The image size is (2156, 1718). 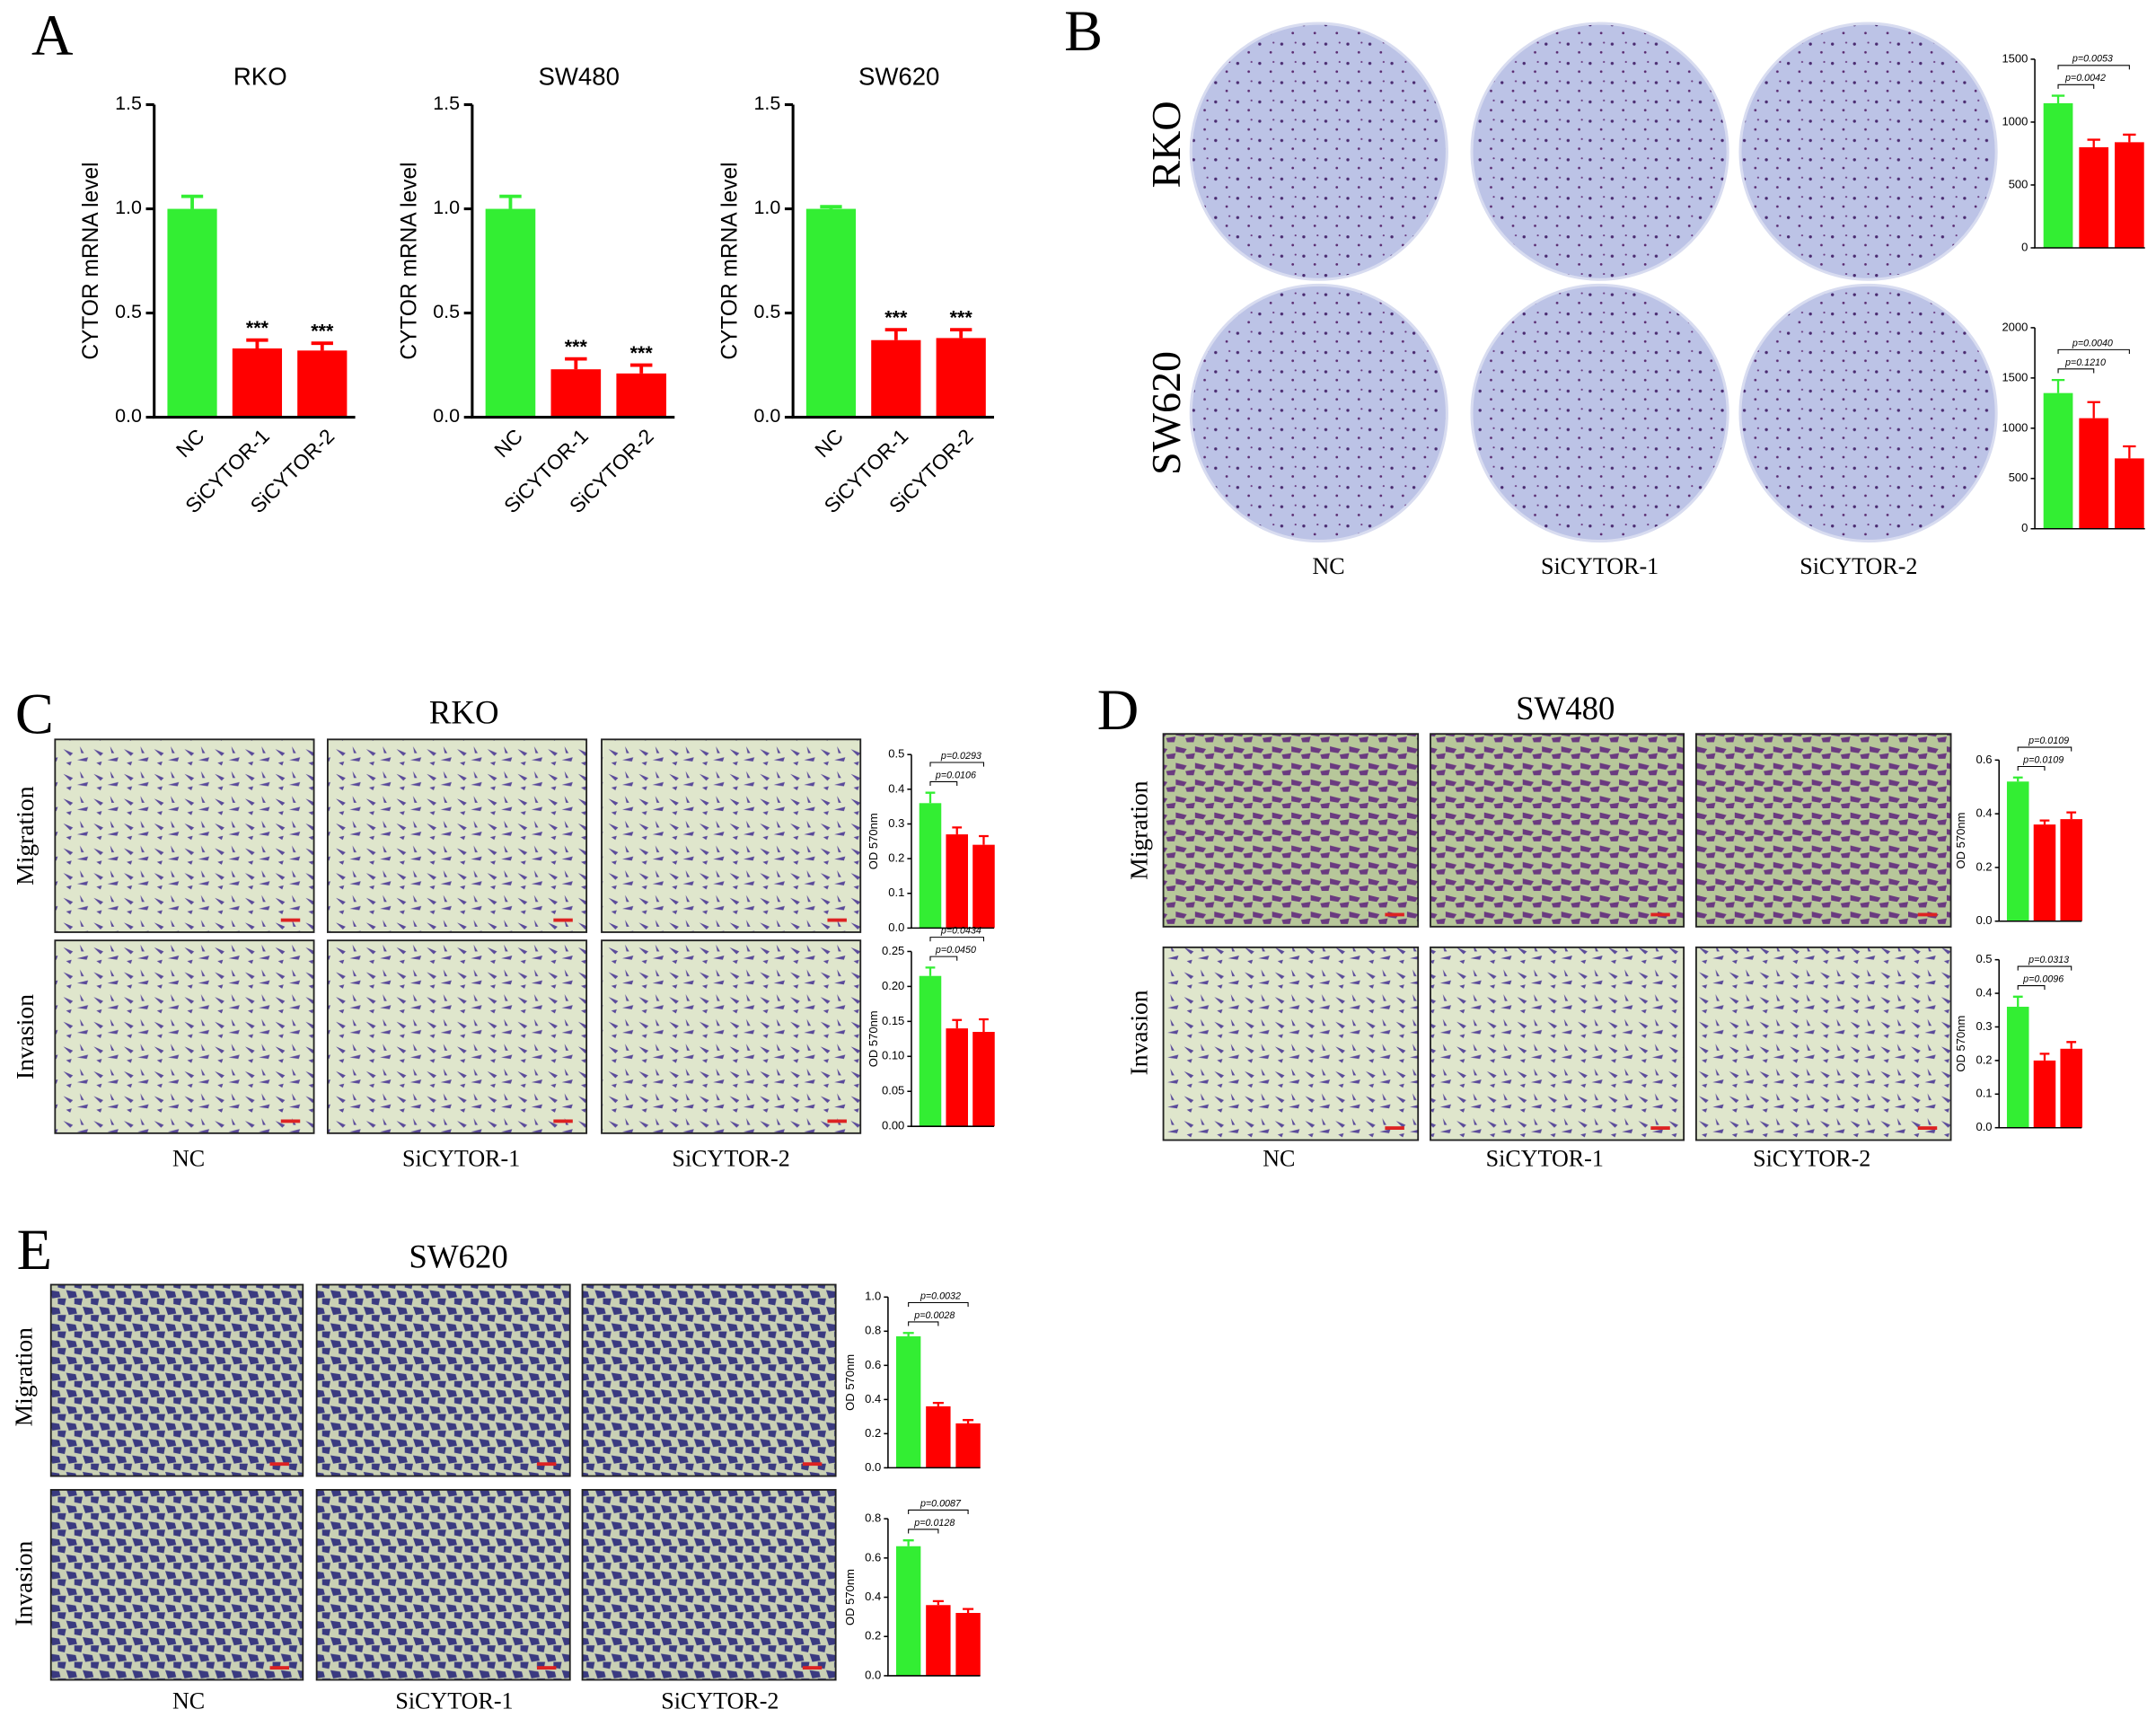 I want to click on p-value: p=0.0042, so click(x=2085, y=78).